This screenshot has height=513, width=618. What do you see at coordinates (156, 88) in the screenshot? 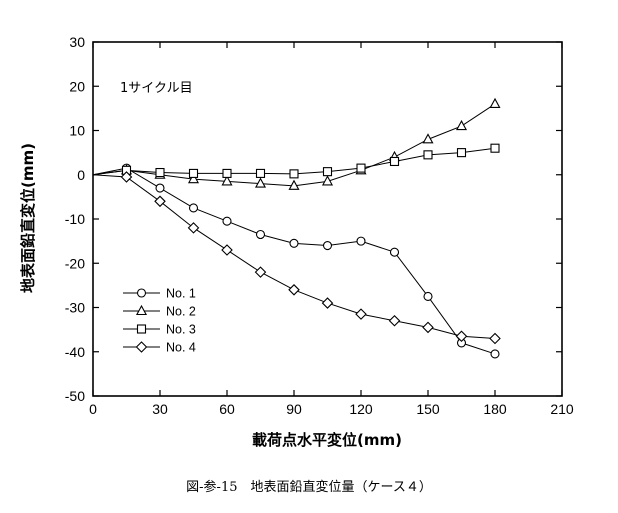
I see `chart-annotation: 1サイクル目` at bounding box center [156, 88].